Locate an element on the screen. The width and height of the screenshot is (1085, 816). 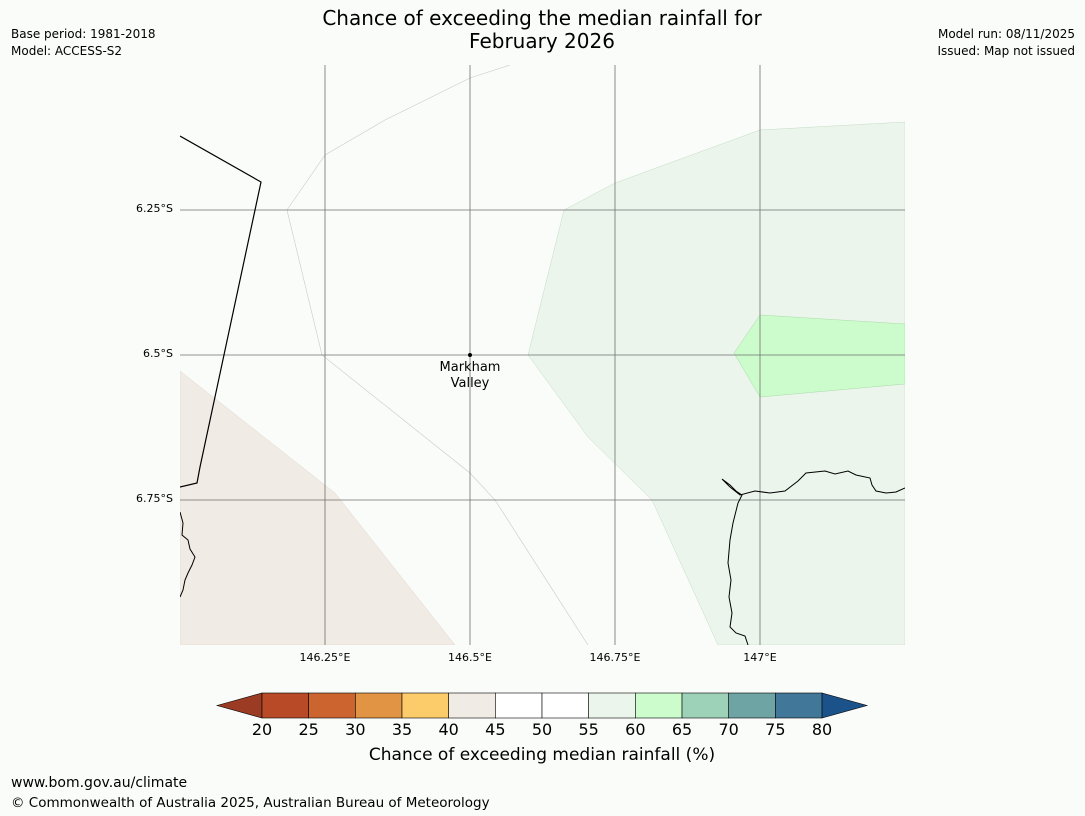
place-label-line-2: Valley is located at coordinates (470, 383).